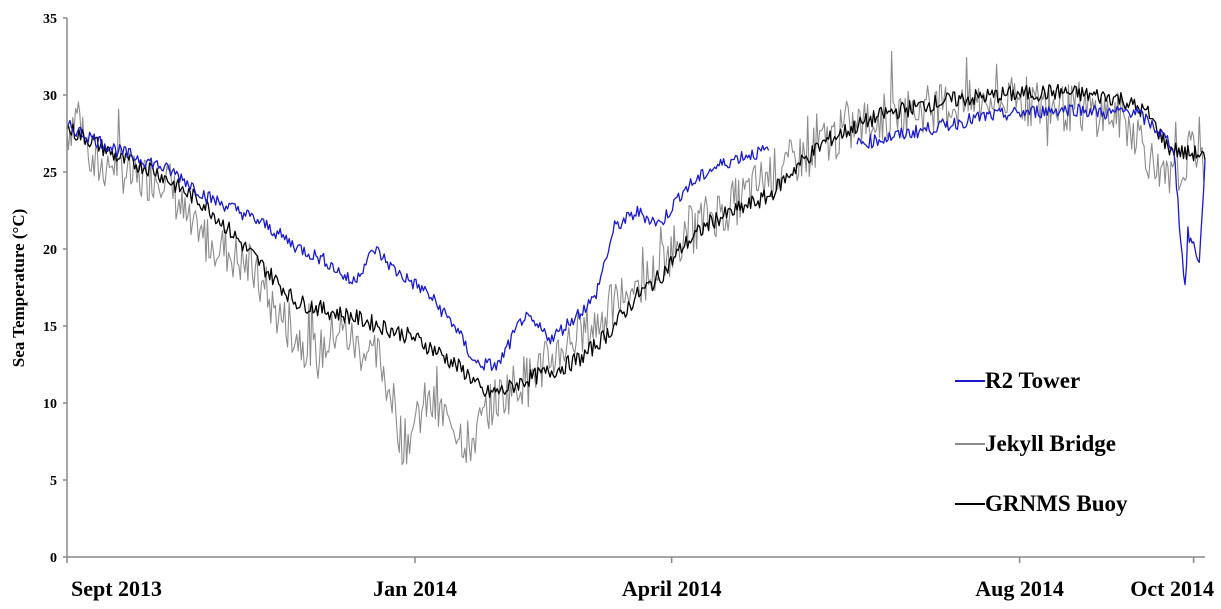  I want to click on series-line-r2-tower, so click(1031, 194).